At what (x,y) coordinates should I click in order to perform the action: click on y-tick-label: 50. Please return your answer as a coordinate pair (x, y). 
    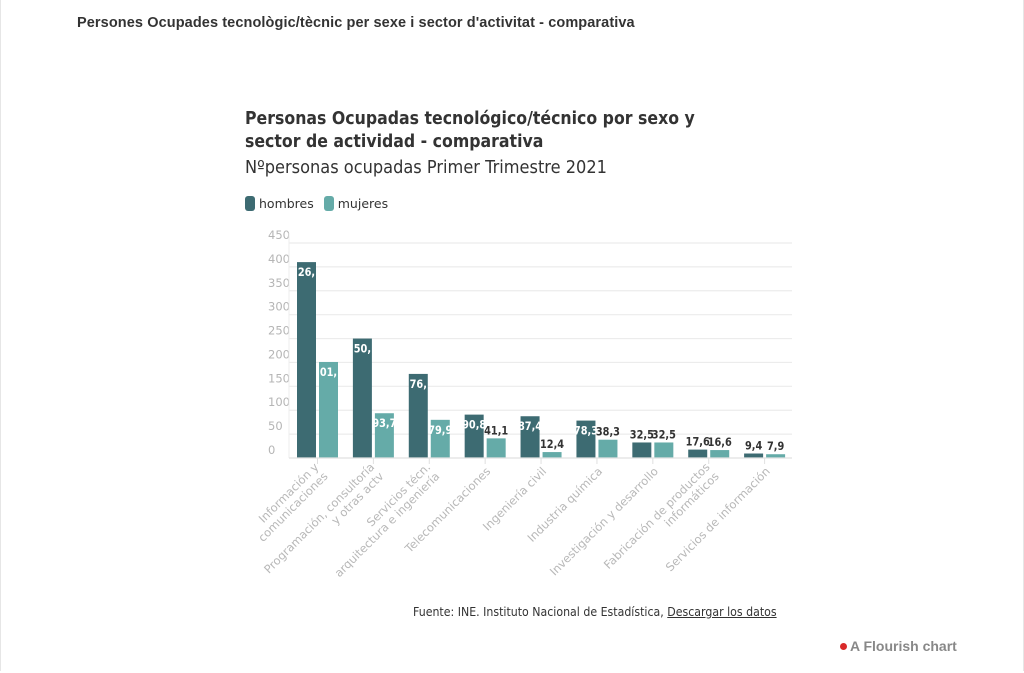
    Looking at the image, I should click on (275, 426).